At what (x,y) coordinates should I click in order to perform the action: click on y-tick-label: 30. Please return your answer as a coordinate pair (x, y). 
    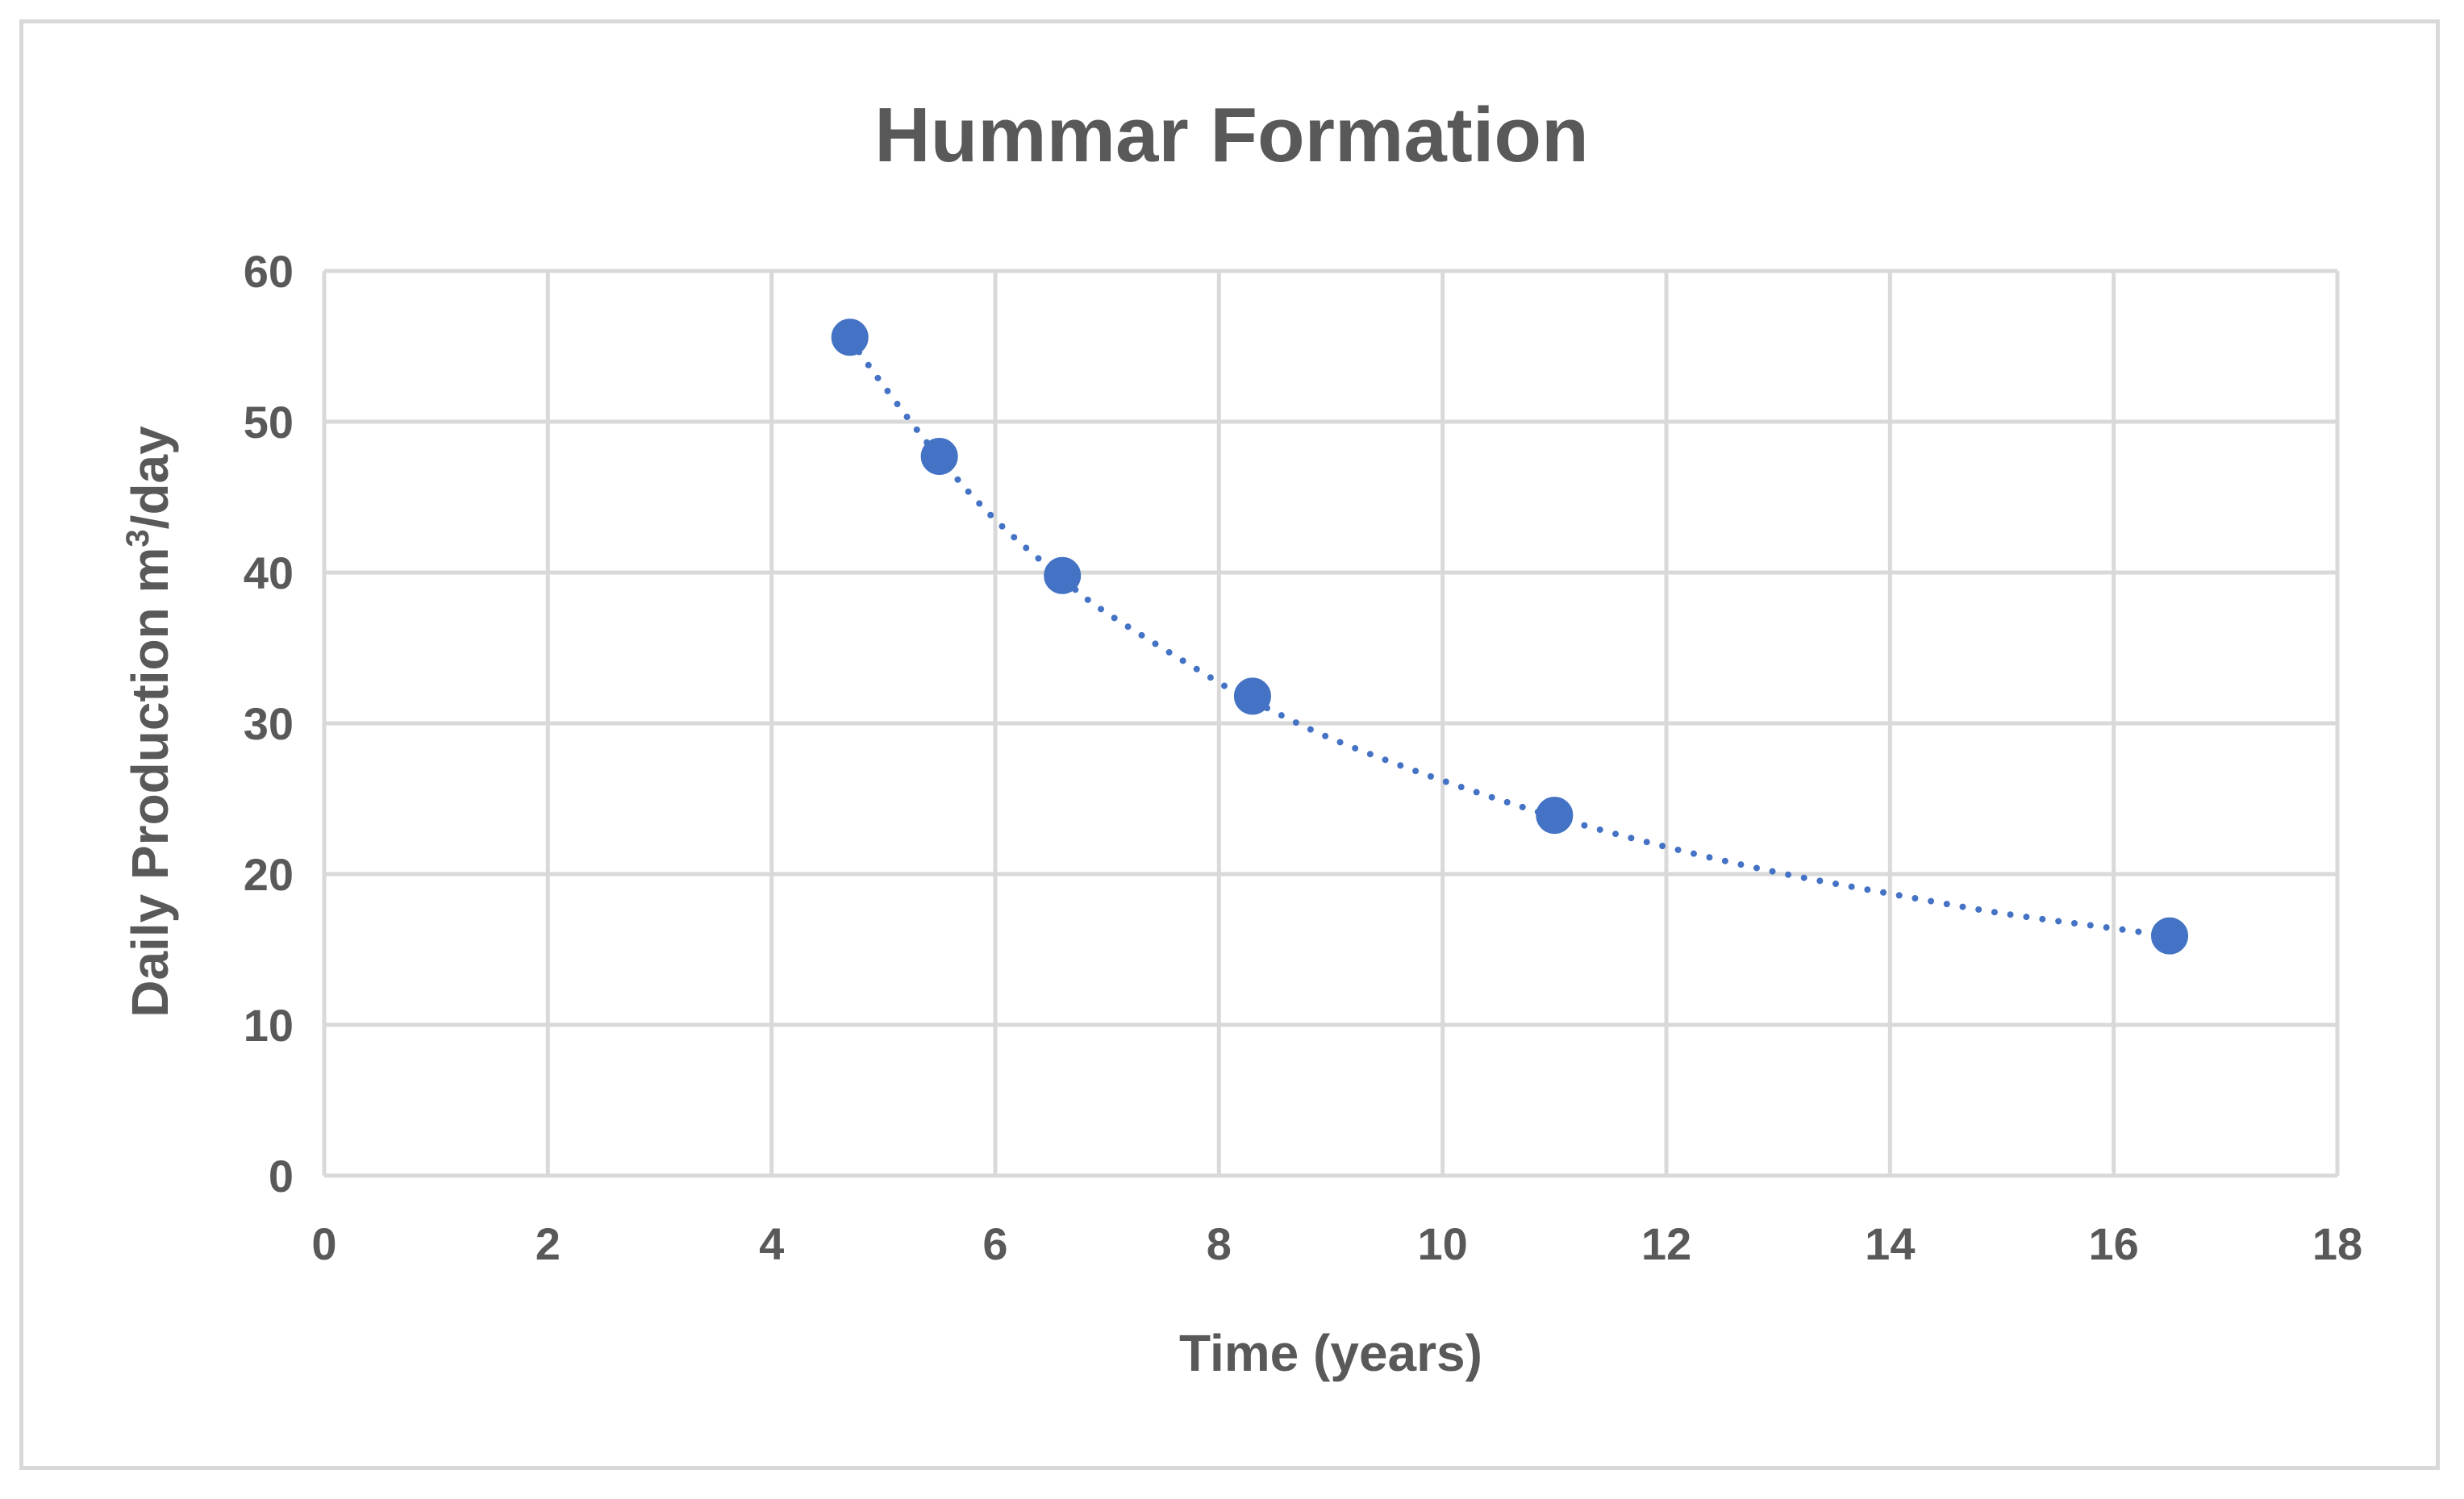
    Looking at the image, I should click on (269, 723).